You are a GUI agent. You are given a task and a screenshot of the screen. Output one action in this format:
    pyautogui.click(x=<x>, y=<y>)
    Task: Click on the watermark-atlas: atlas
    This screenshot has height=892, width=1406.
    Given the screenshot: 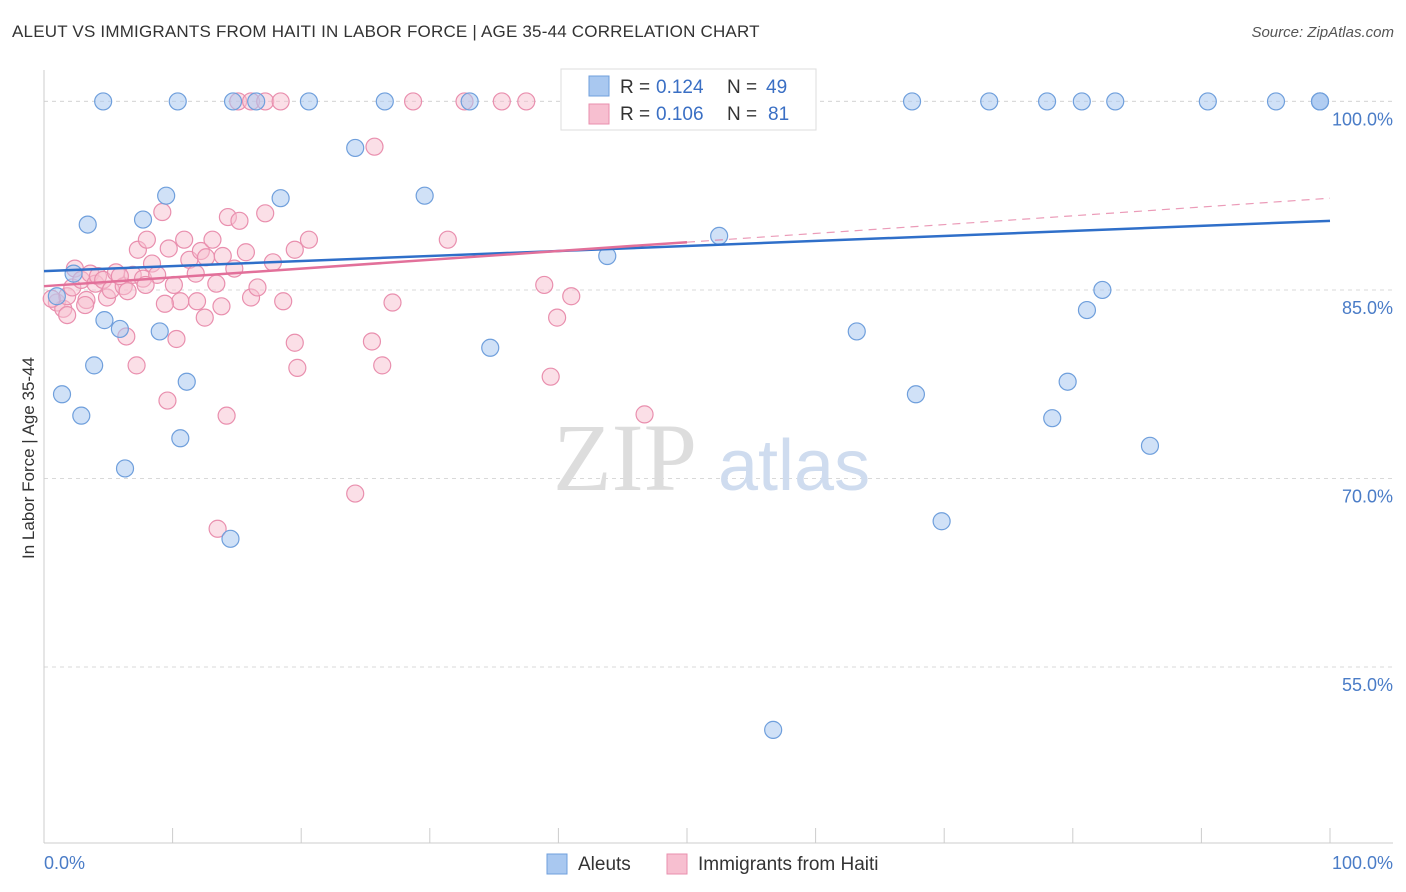 What is the action you would take?
    pyautogui.click(x=794, y=466)
    